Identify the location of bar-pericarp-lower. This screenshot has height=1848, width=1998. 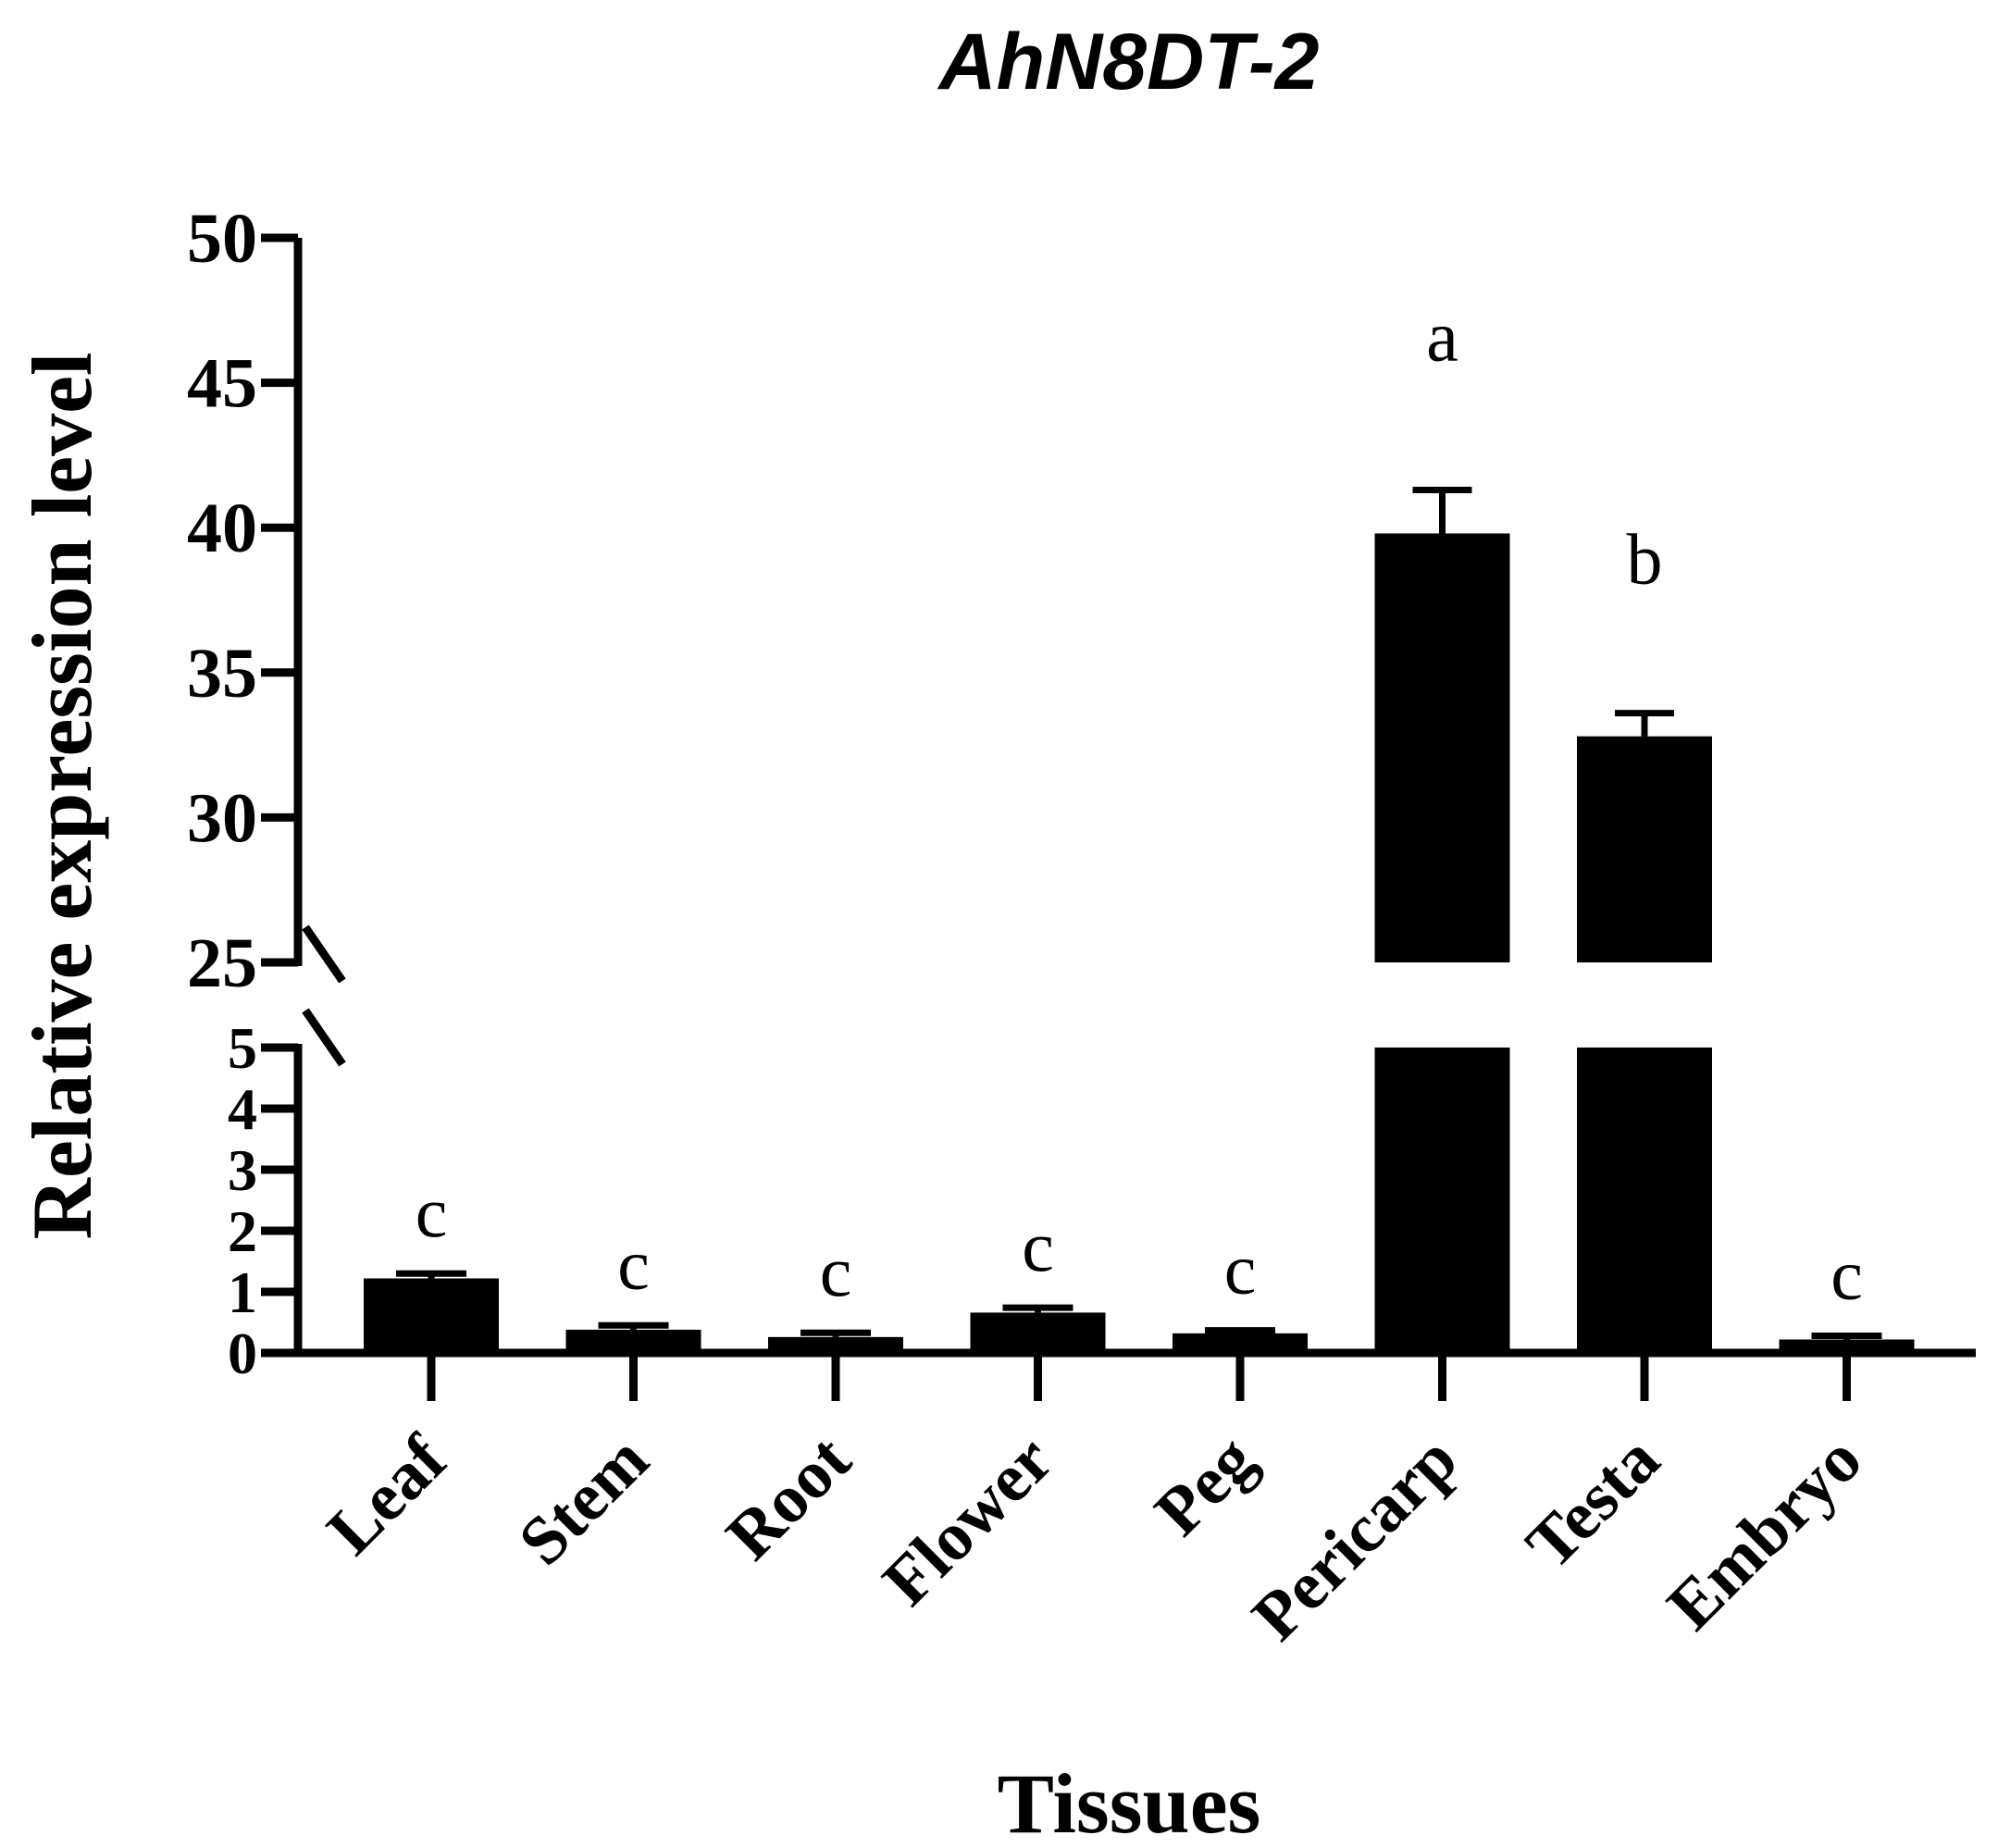
(1442, 1200).